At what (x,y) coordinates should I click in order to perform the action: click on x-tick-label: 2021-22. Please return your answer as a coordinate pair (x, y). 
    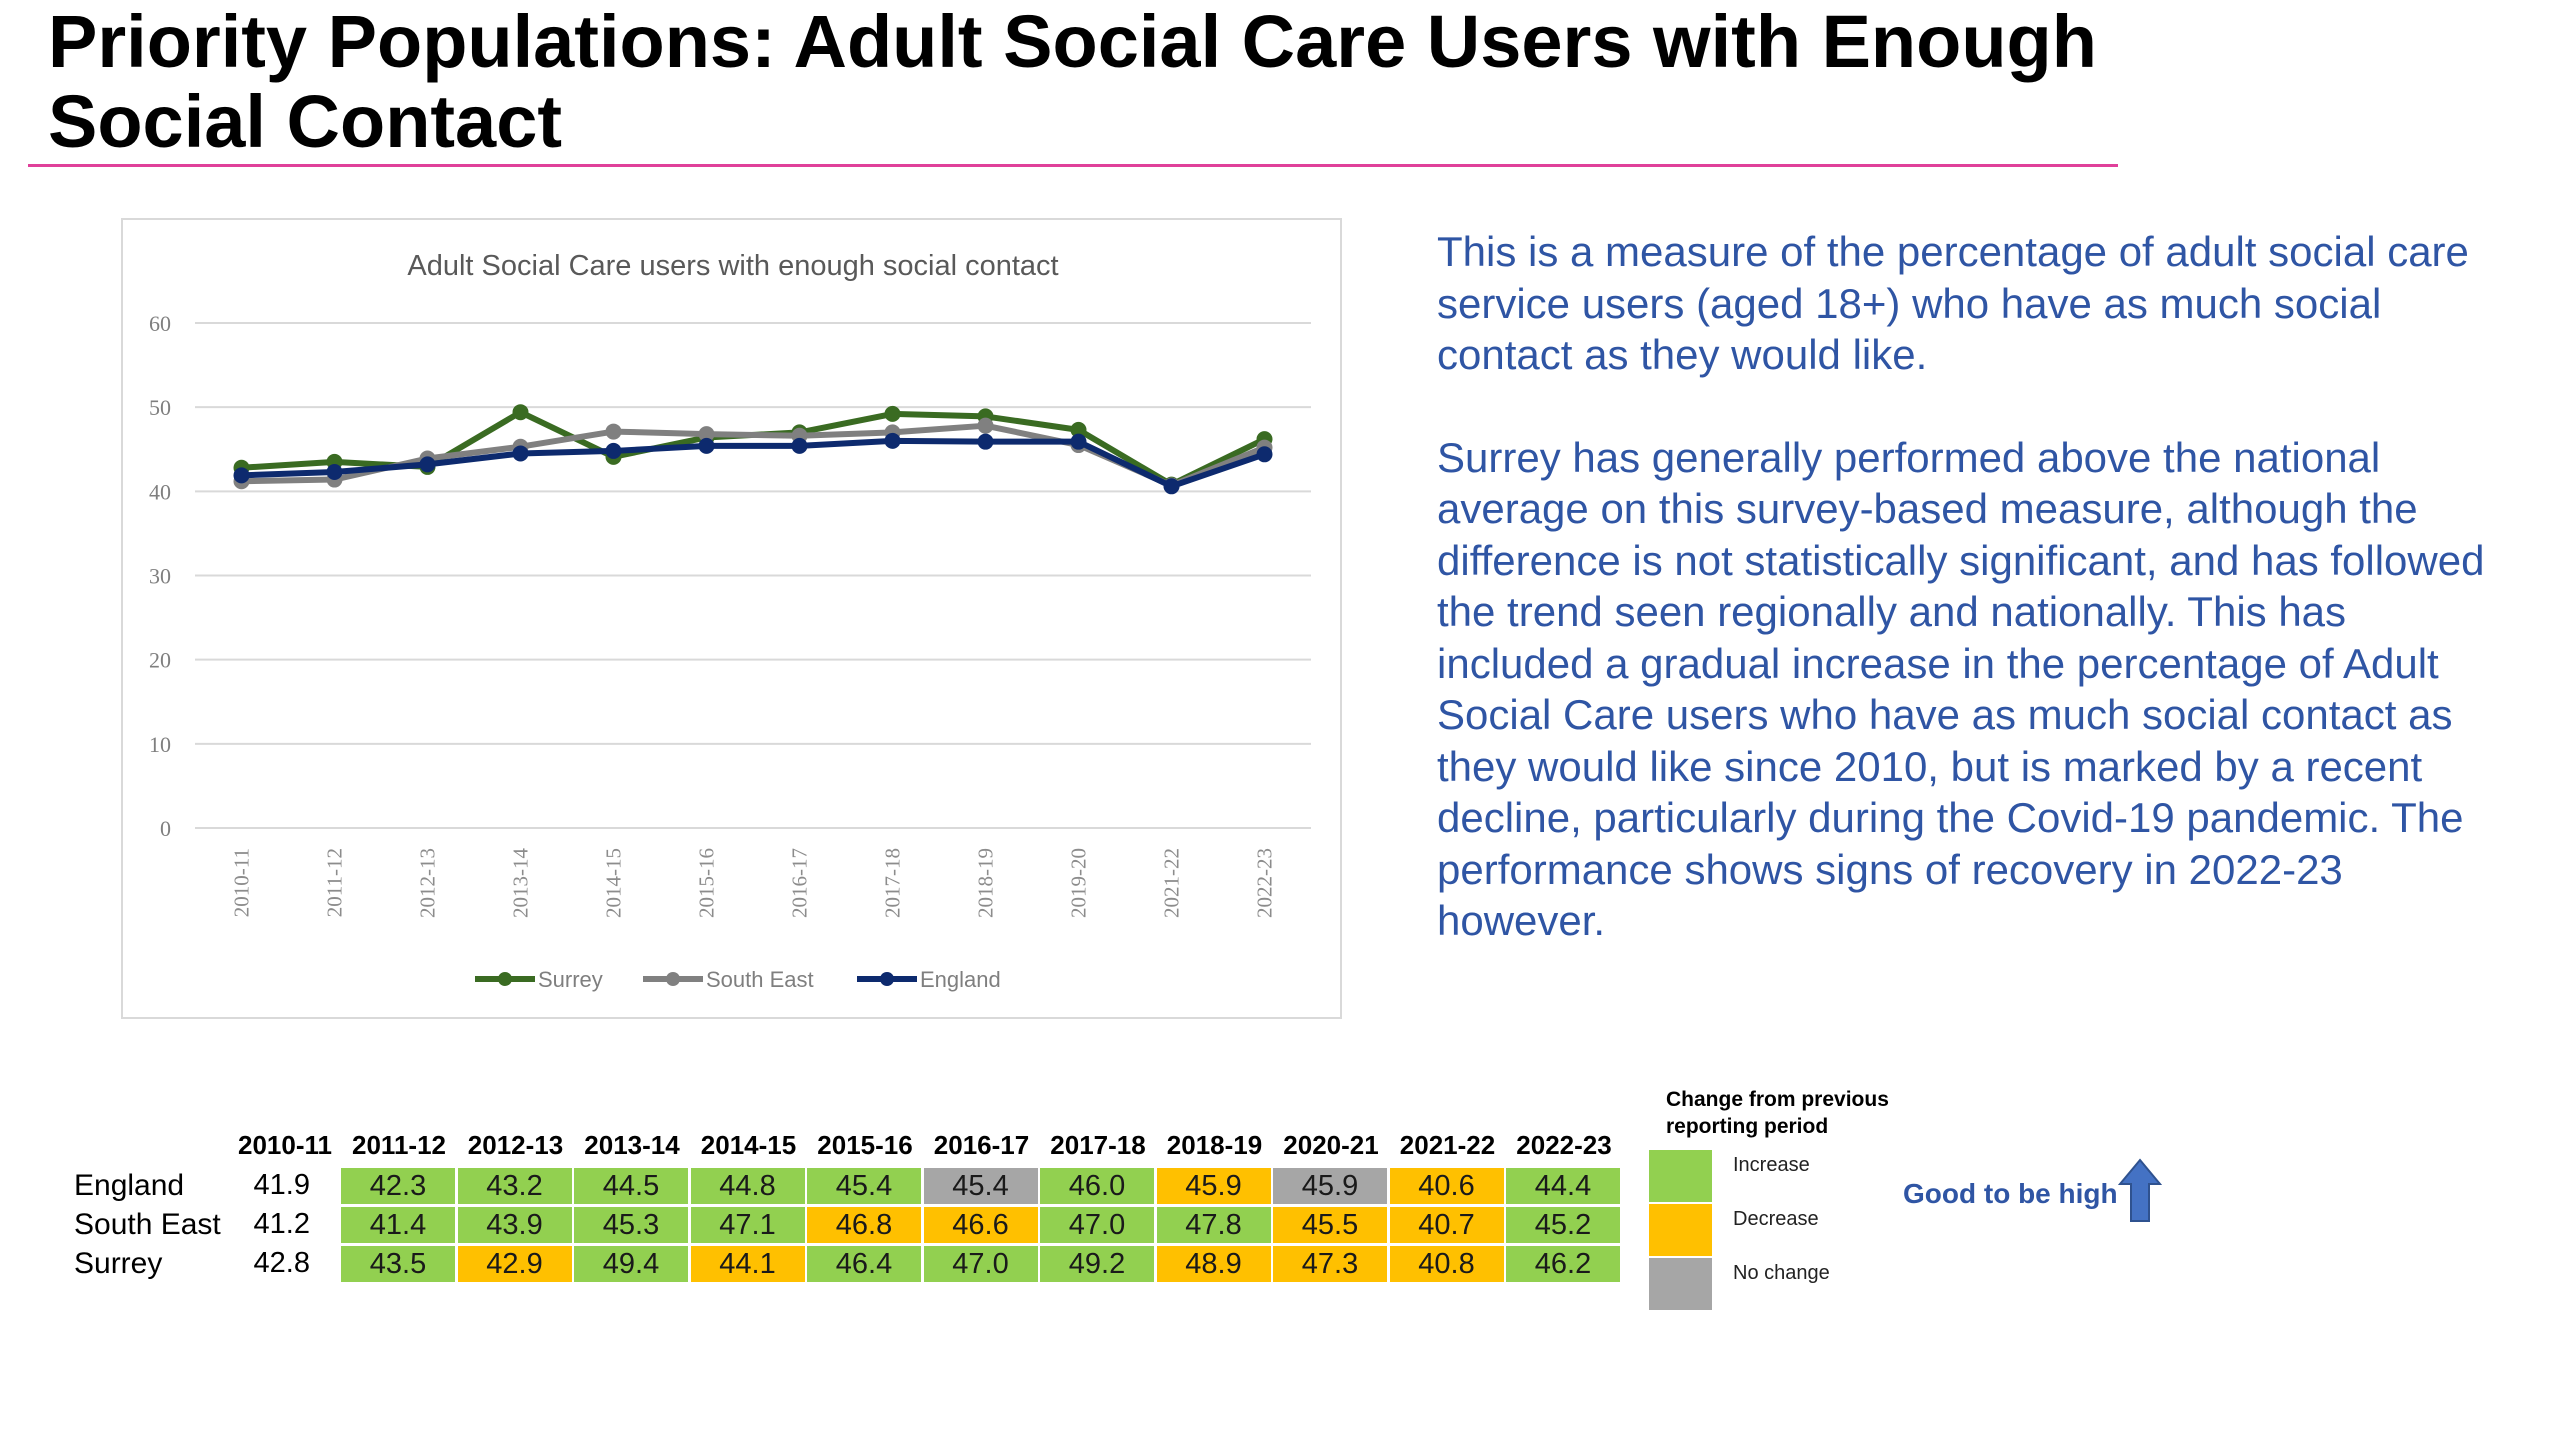
    Looking at the image, I should click on (1172, 883).